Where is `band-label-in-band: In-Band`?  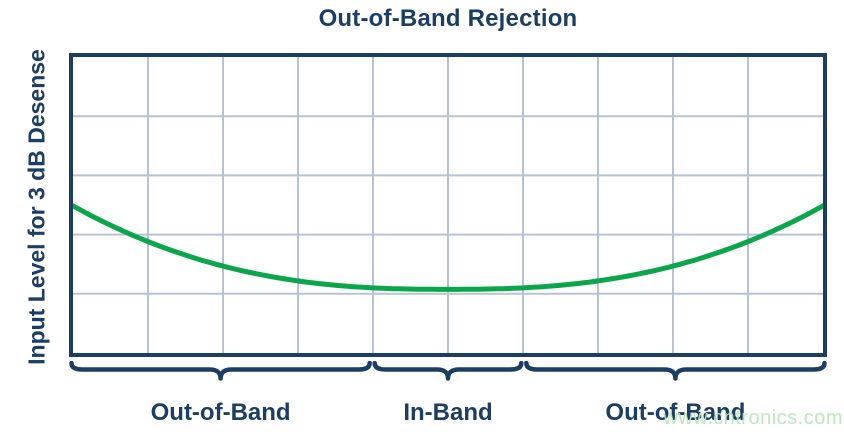
band-label-in-band: In-Band is located at coordinates (448, 412).